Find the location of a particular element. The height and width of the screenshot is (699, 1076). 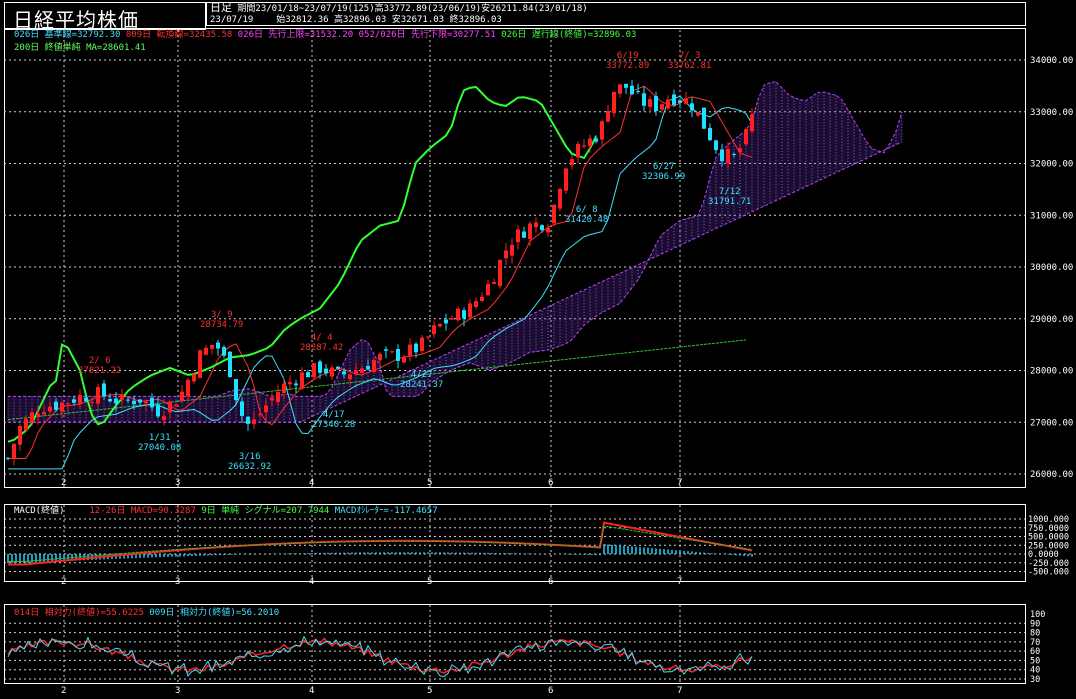

rsi-panel is located at coordinates (515, 644).